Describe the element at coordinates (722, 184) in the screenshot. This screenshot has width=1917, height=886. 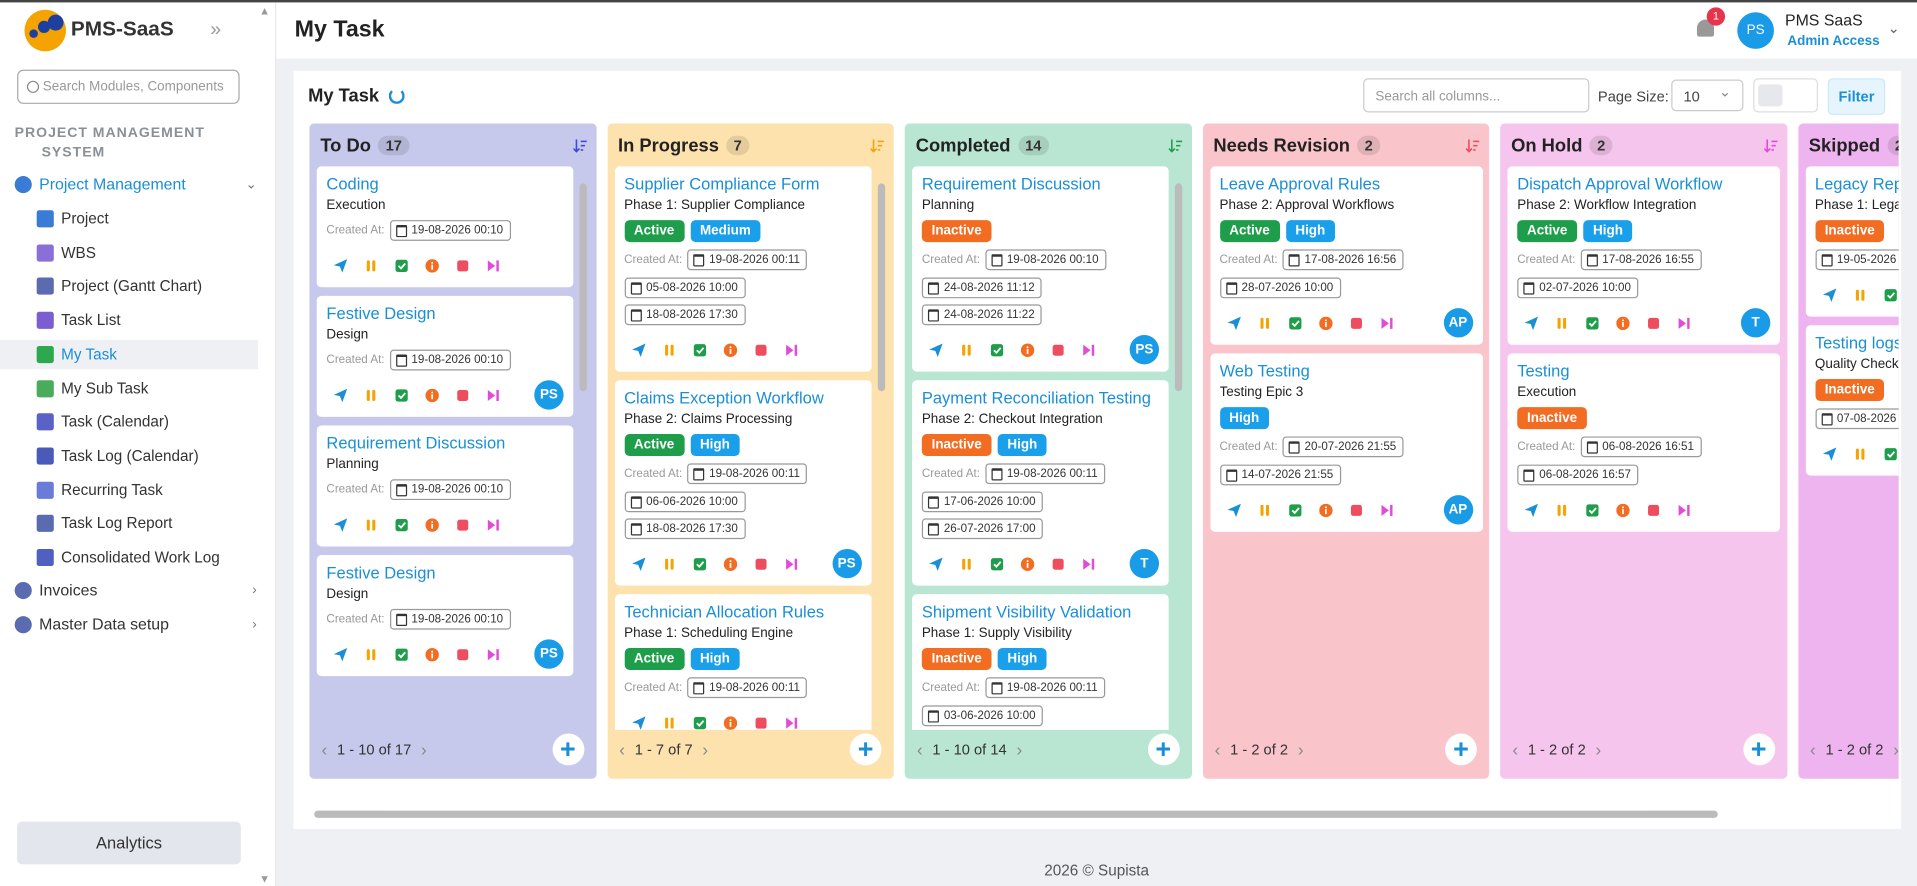
I see `task-title: Supplier Compliance Form` at that location.